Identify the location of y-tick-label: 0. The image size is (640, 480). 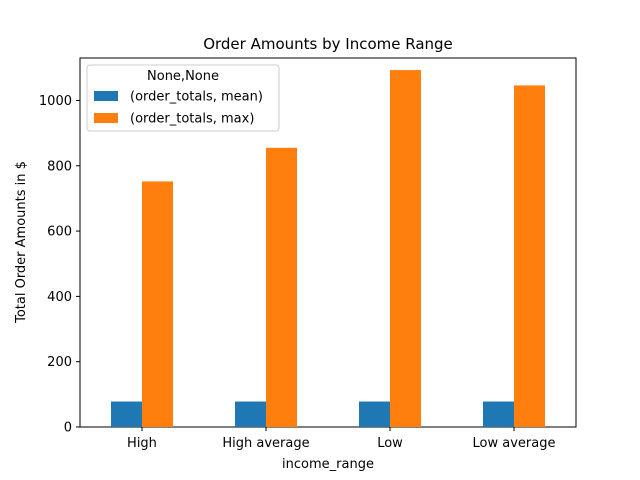
(68, 428).